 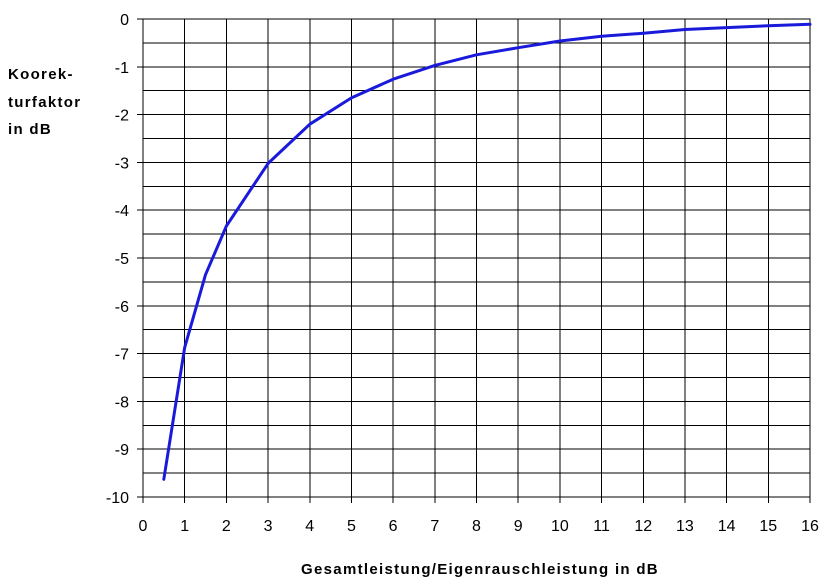 I want to click on x-tick-label: 15, so click(x=768, y=526).